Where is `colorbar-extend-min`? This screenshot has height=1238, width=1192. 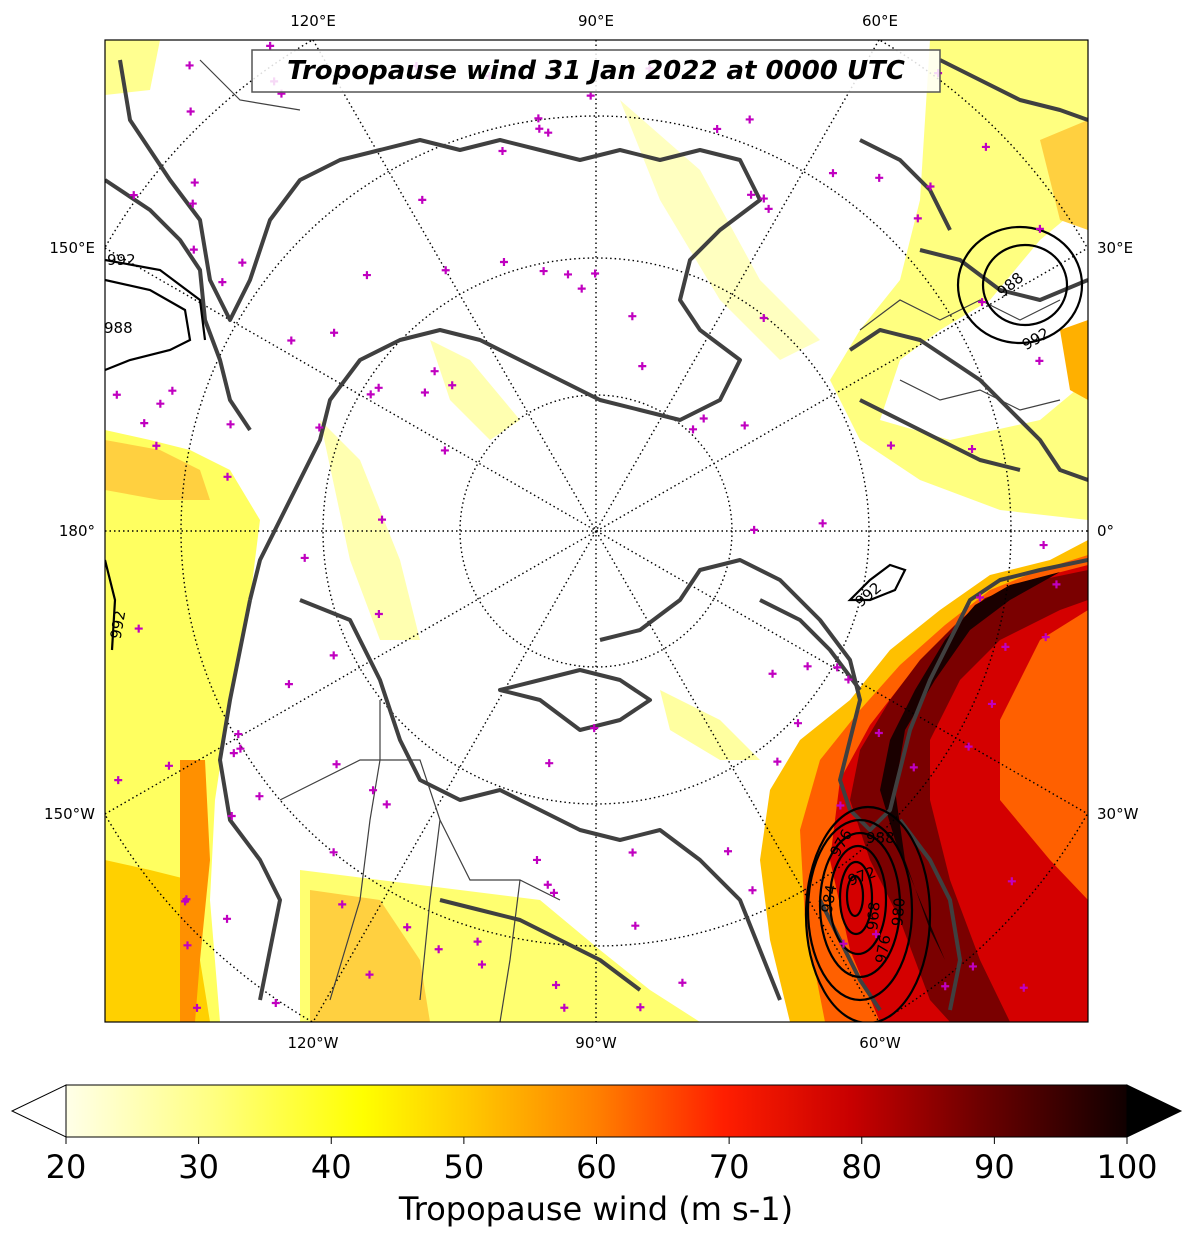 colorbar-extend-min is located at coordinates (38, 1111).